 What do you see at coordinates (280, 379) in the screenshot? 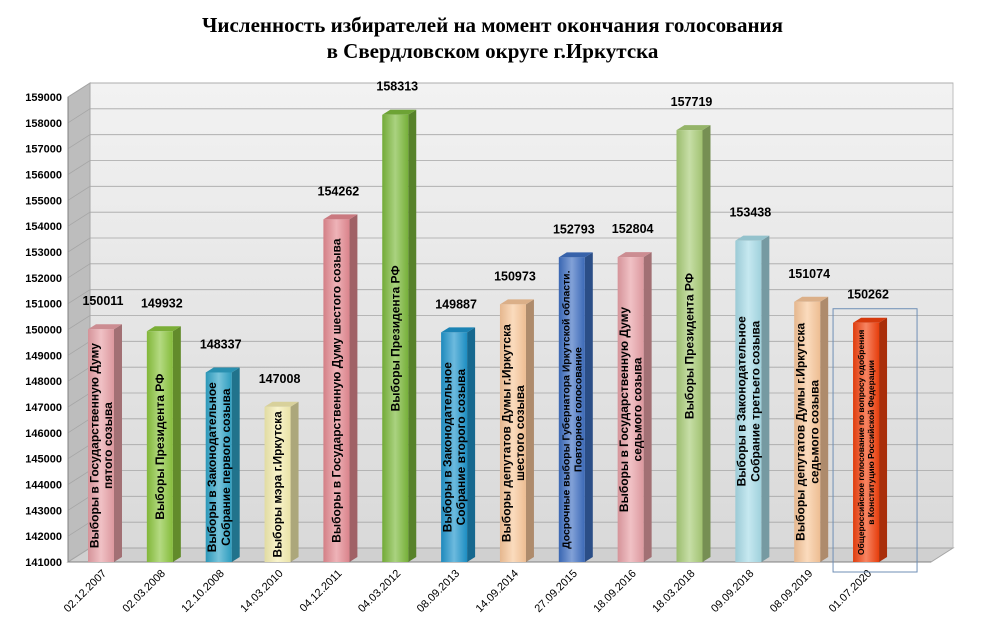
I see `value-label: 147008` at bounding box center [280, 379].